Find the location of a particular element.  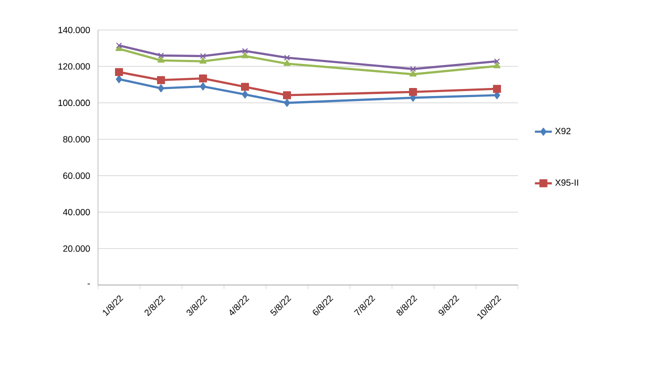

legend-label: X92 is located at coordinates (562, 131).